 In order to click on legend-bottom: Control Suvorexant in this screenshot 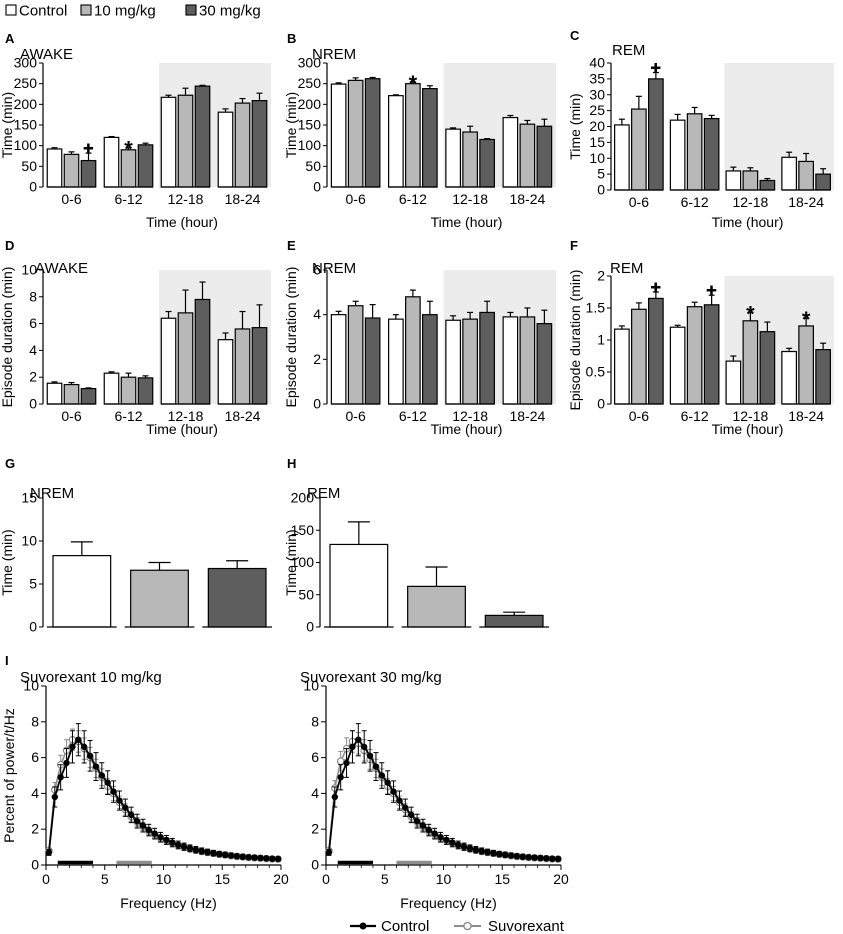, I will do `click(457, 926)`.